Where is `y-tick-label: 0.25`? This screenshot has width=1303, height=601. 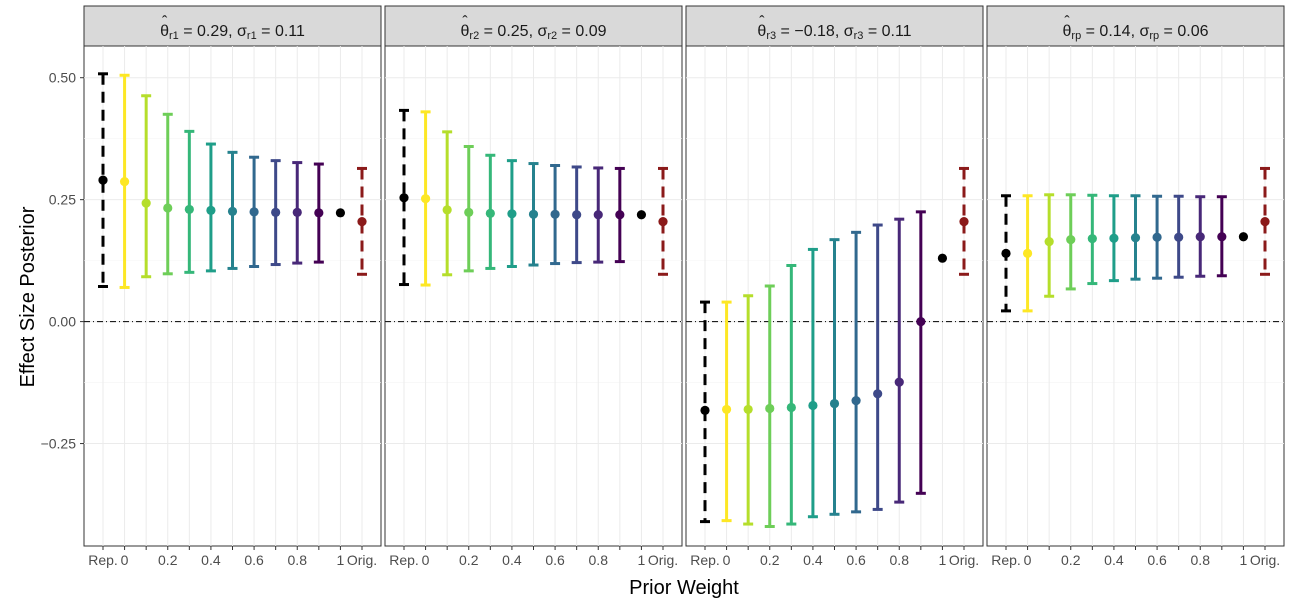 y-tick-label: 0.25 is located at coordinates (62, 200).